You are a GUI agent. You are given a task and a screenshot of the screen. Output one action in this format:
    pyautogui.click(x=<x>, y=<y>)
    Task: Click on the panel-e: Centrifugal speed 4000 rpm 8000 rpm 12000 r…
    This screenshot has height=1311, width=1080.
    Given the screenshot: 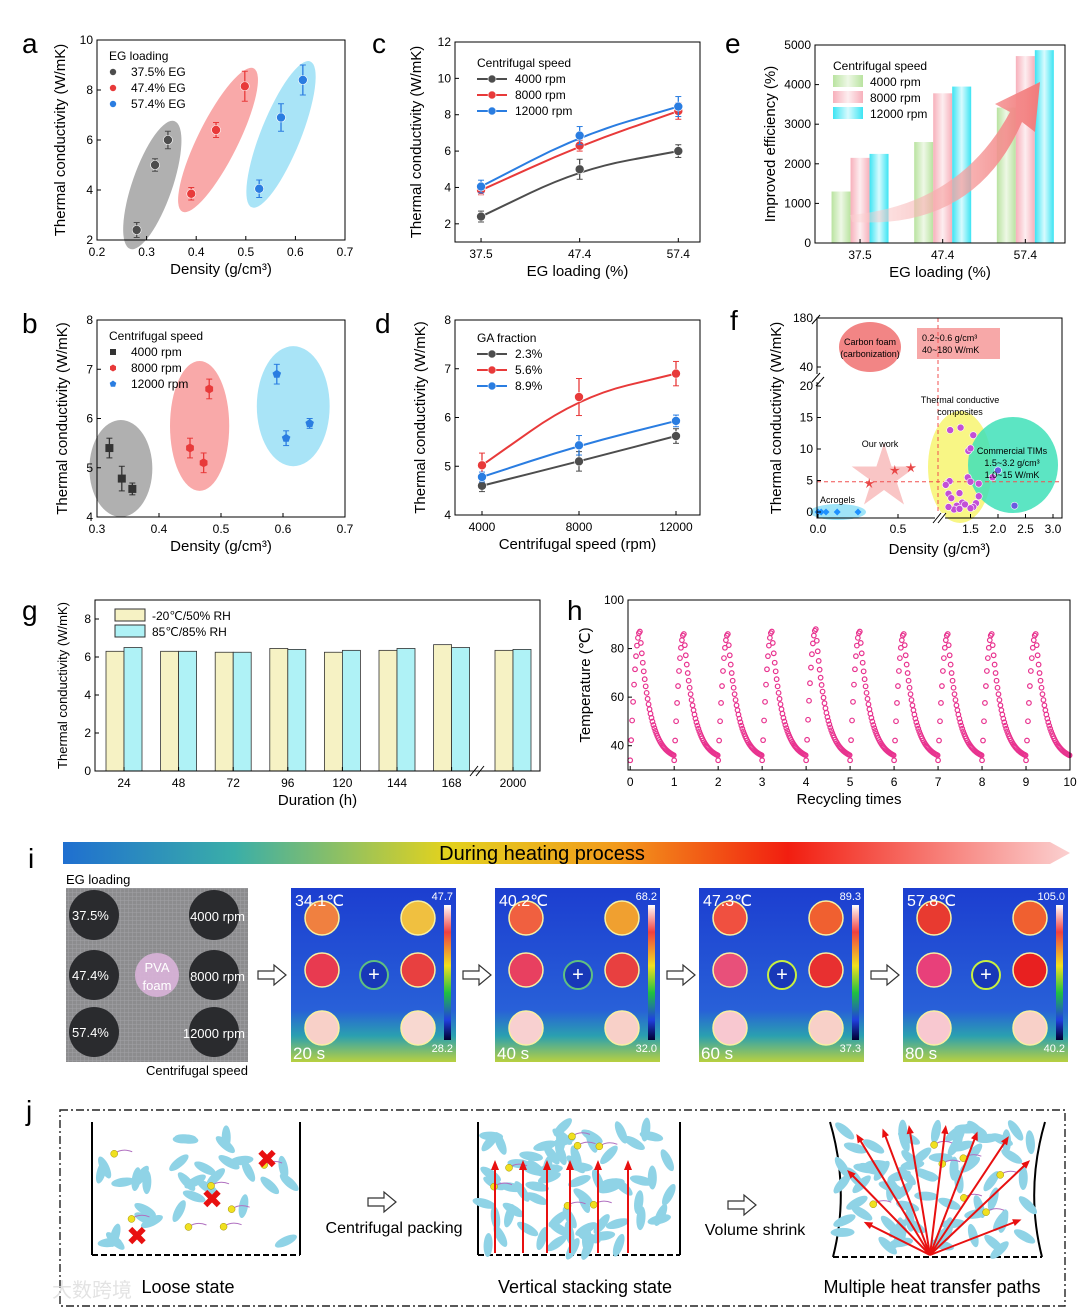 What is the action you would take?
    pyautogui.click(x=895, y=154)
    